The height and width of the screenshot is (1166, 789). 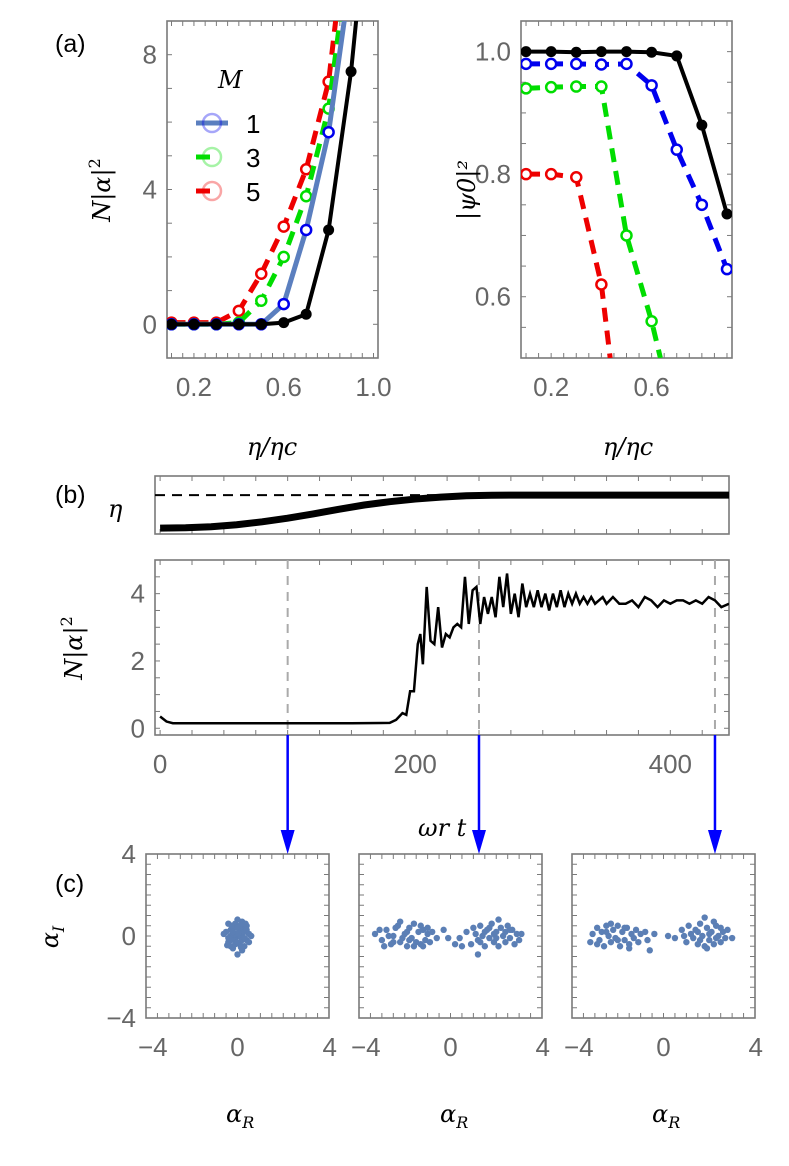 I want to click on a-right-ylabel: |ψ0|², so click(x=467, y=190).